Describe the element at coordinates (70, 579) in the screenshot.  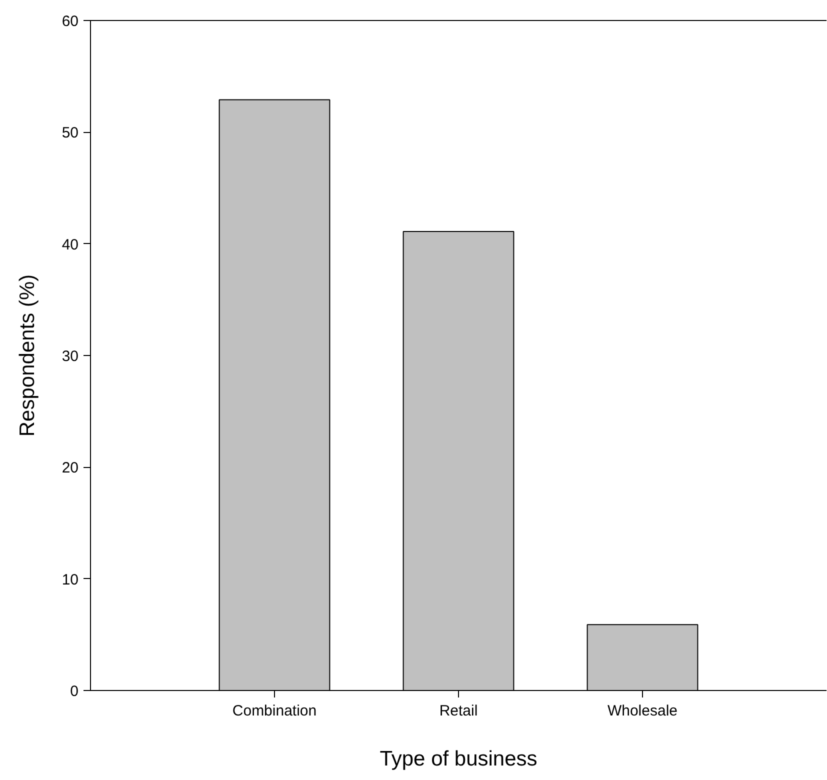
I see `y-tick-label: 10` at that location.